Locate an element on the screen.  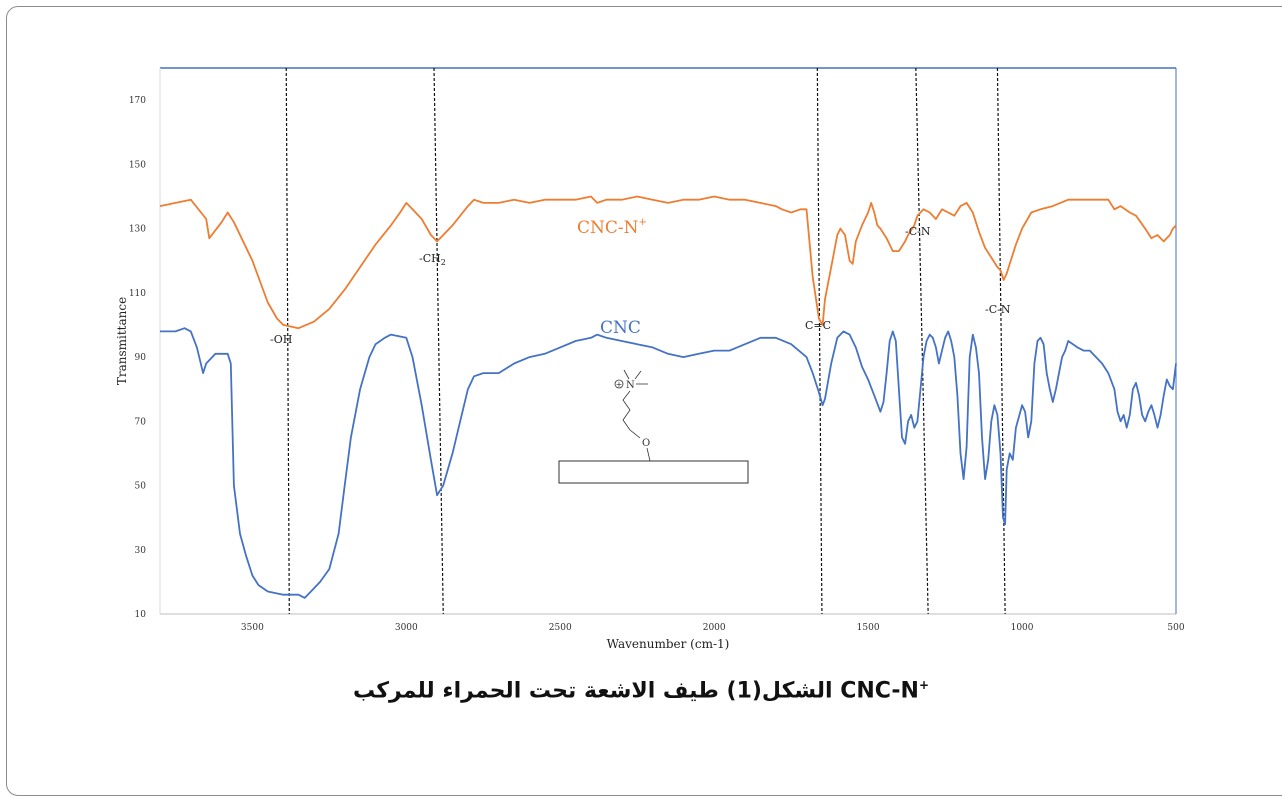
y-tick-label: 150 is located at coordinates (137, 165).